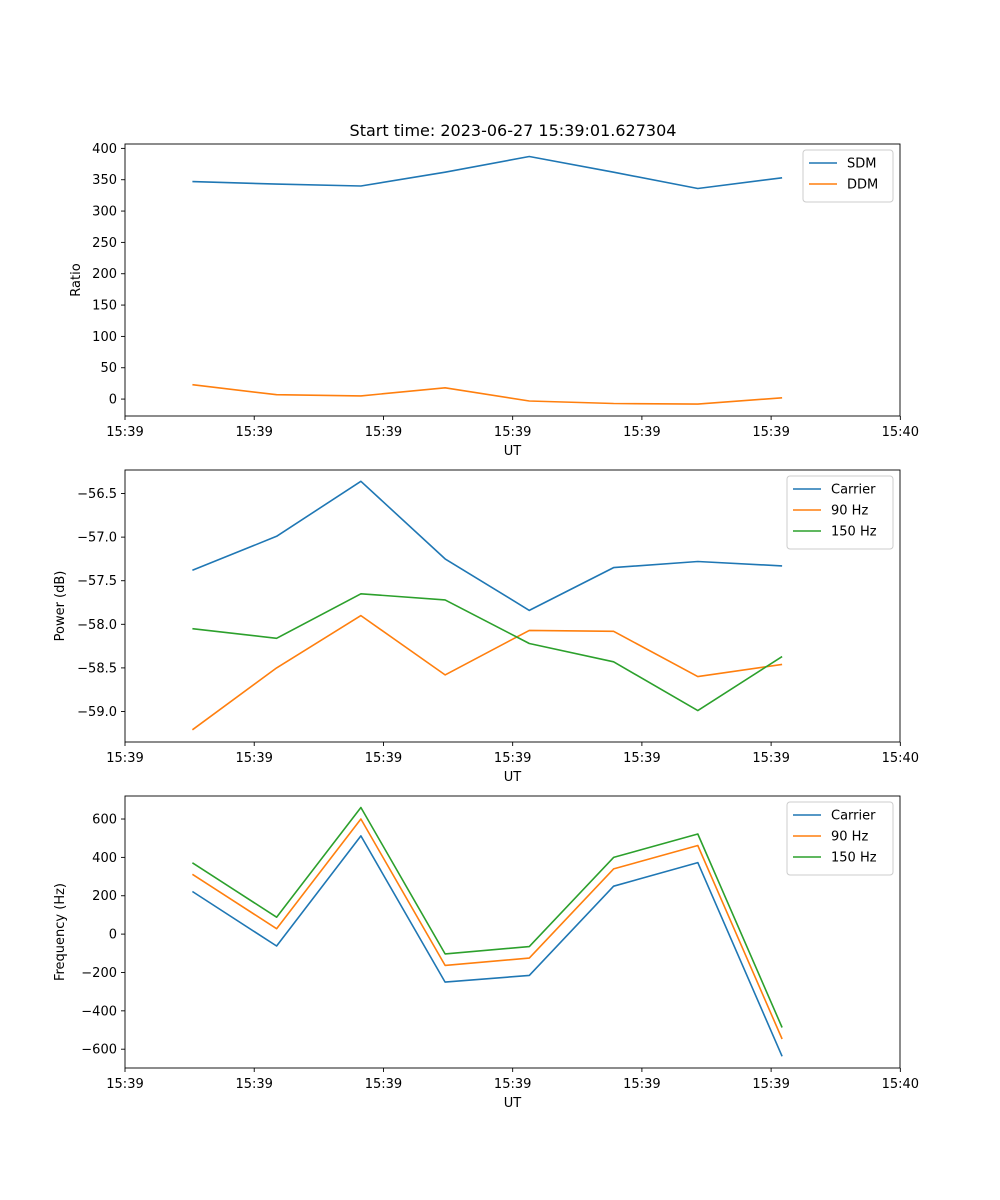  Describe the element at coordinates (513, 130) in the screenshot. I see `figure-title: Start time: 2023-06-27 15:39:01.627304` at that location.